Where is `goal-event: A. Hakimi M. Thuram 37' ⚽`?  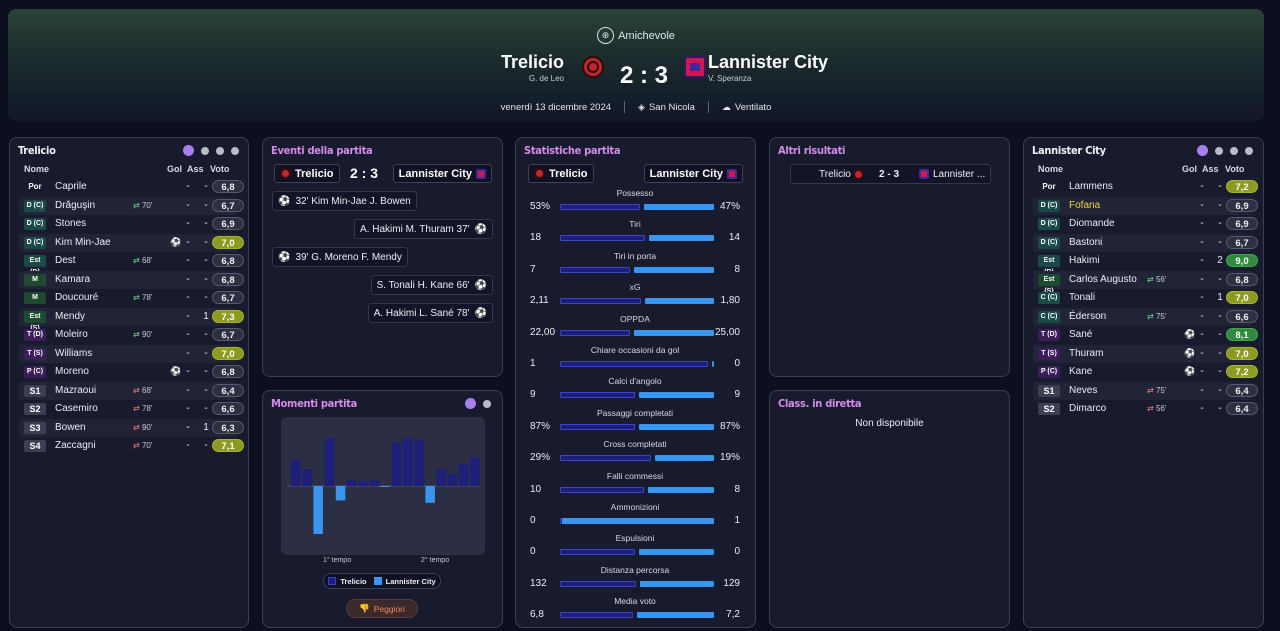
goal-event: A. Hakimi M. Thuram 37' ⚽ is located at coordinates (423, 229).